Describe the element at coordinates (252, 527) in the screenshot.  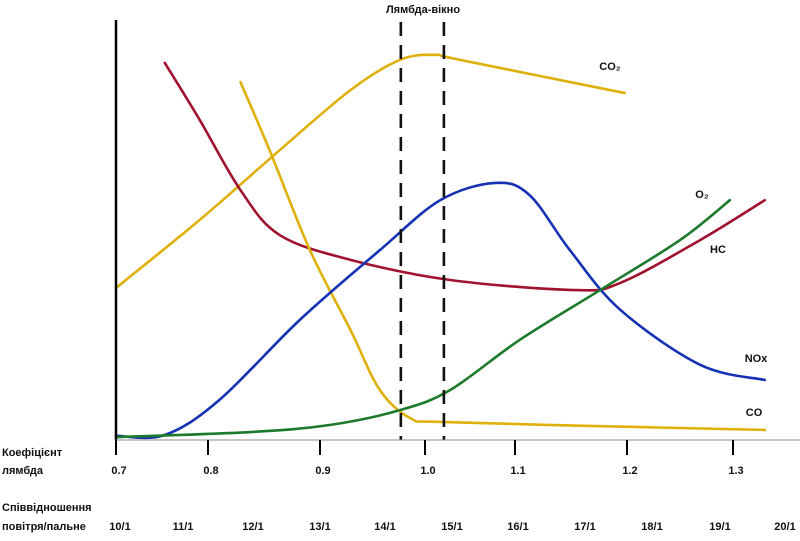
I see `air-fuel-tick-label: 12/1` at that location.